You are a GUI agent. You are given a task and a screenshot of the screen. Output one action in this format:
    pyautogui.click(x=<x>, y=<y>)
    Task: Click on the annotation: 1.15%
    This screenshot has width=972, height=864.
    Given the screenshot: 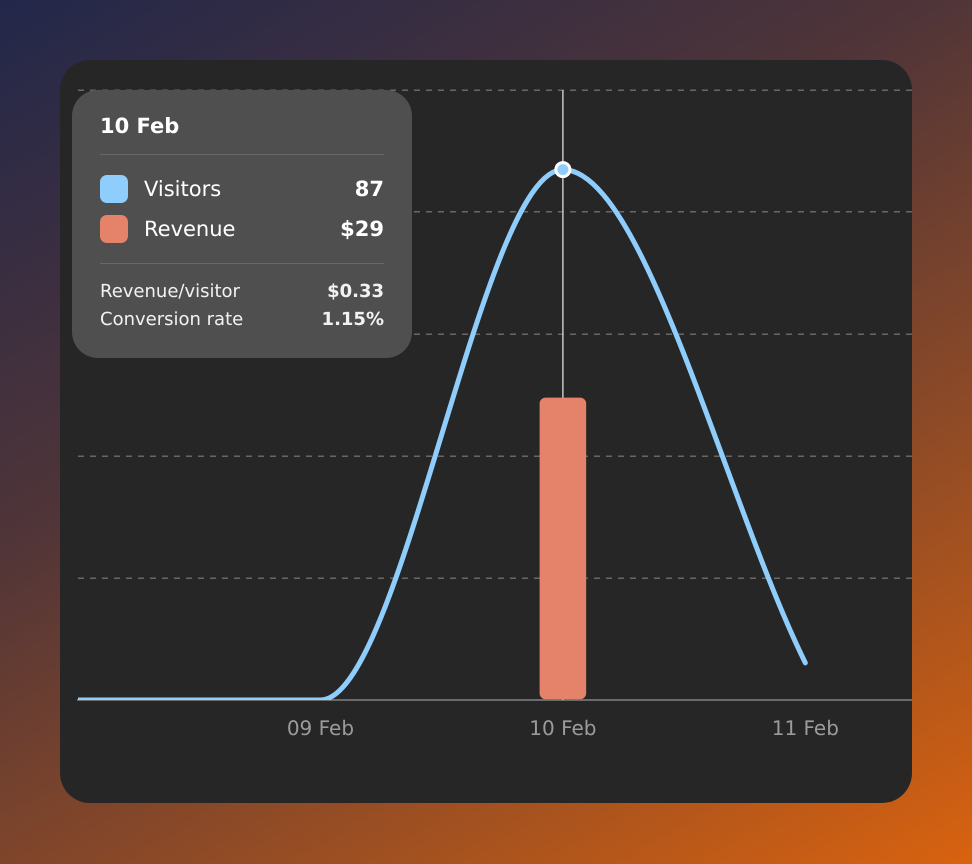 What is the action you would take?
    pyautogui.click(x=353, y=320)
    